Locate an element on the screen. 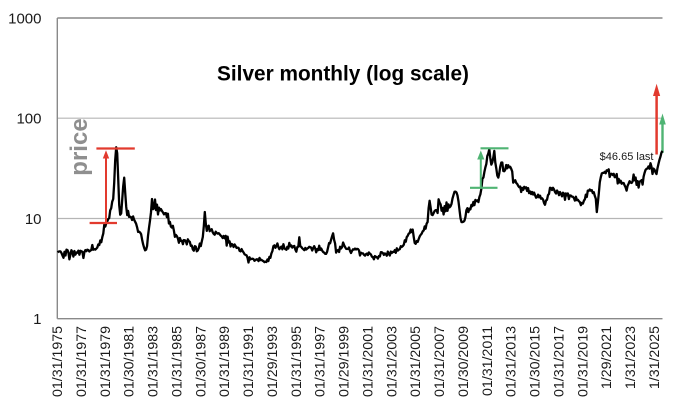 This screenshot has height=402, width=679. svg-text: 01/31/1989 is located at coordinates (225, 361).